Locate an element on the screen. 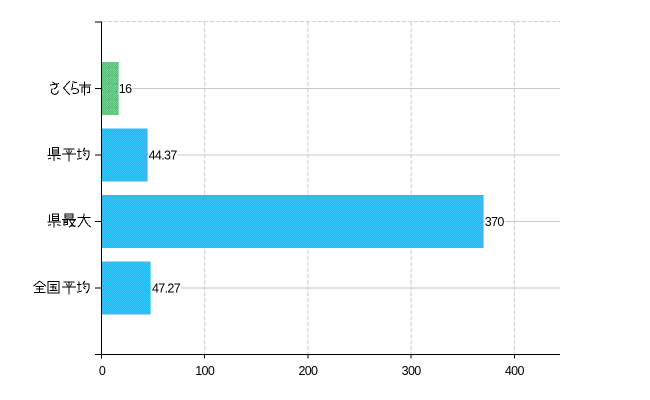 This screenshot has width=650, height=400. svg-text: 200 is located at coordinates (308, 371).